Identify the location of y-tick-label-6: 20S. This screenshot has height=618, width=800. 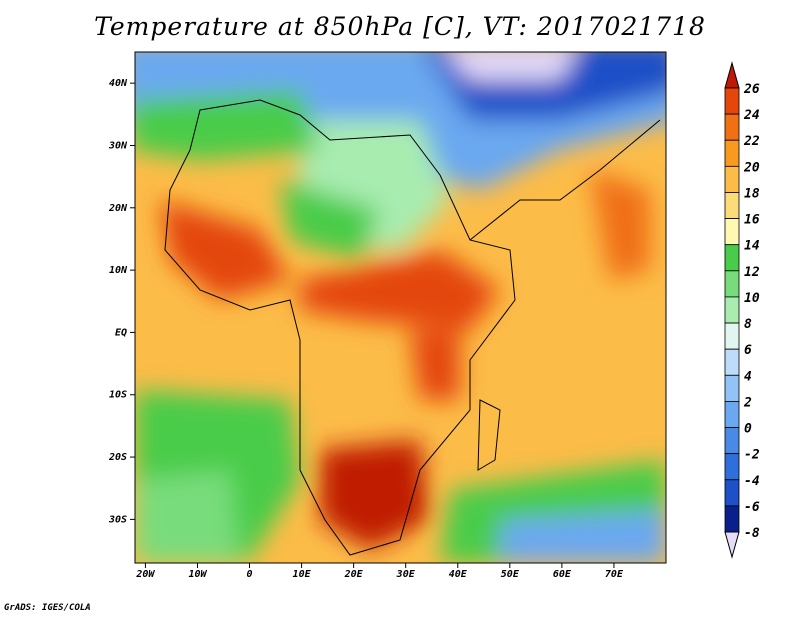
(117, 457).